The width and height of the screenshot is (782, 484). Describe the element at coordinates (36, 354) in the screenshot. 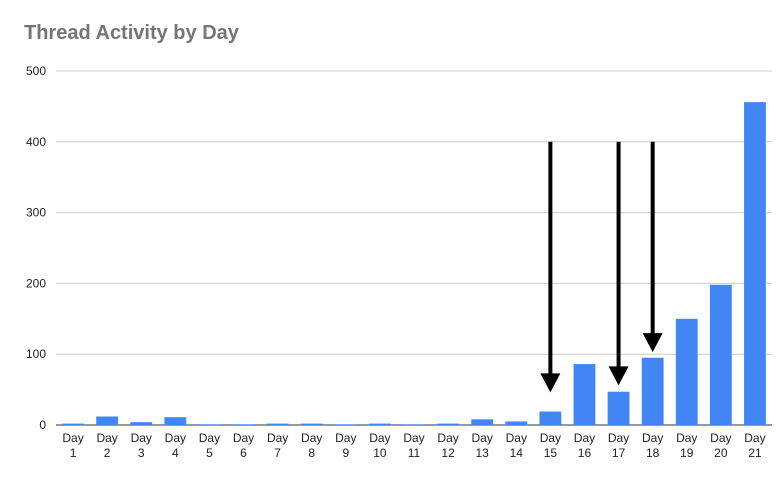

I see `y-tick-label: 100` at that location.